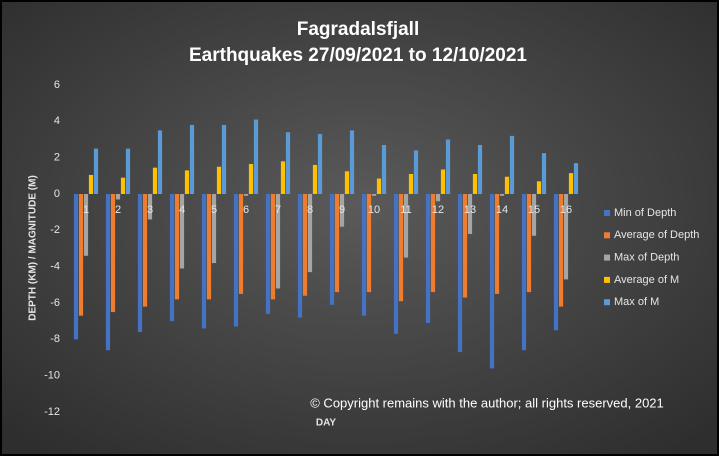 This screenshot has height=456, width=719. I want to click on y-tick-label: -8, so click(55, 339).